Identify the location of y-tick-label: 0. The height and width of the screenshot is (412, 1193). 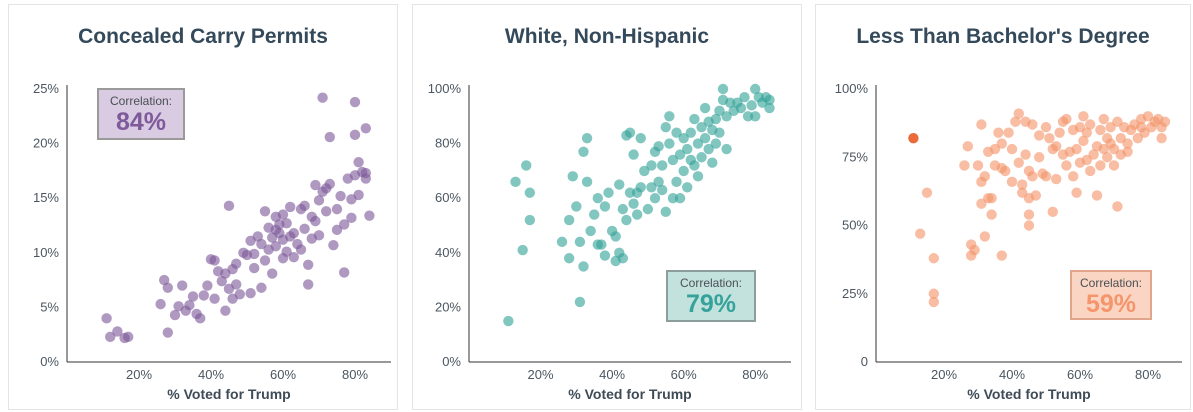
(864, 361).